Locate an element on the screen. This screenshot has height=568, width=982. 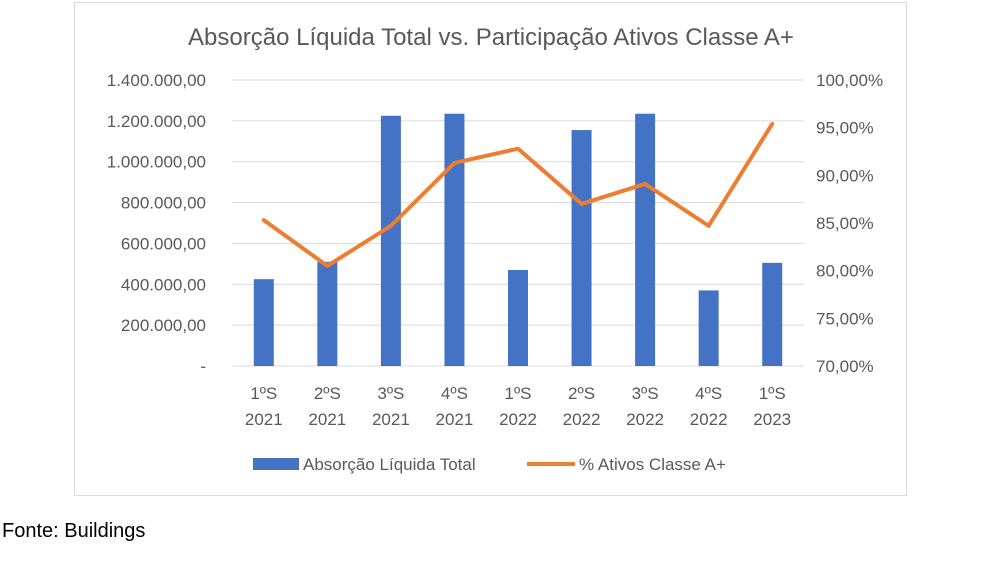
left-tick-label: 800.000,00 is located at coordinates (163, 203).